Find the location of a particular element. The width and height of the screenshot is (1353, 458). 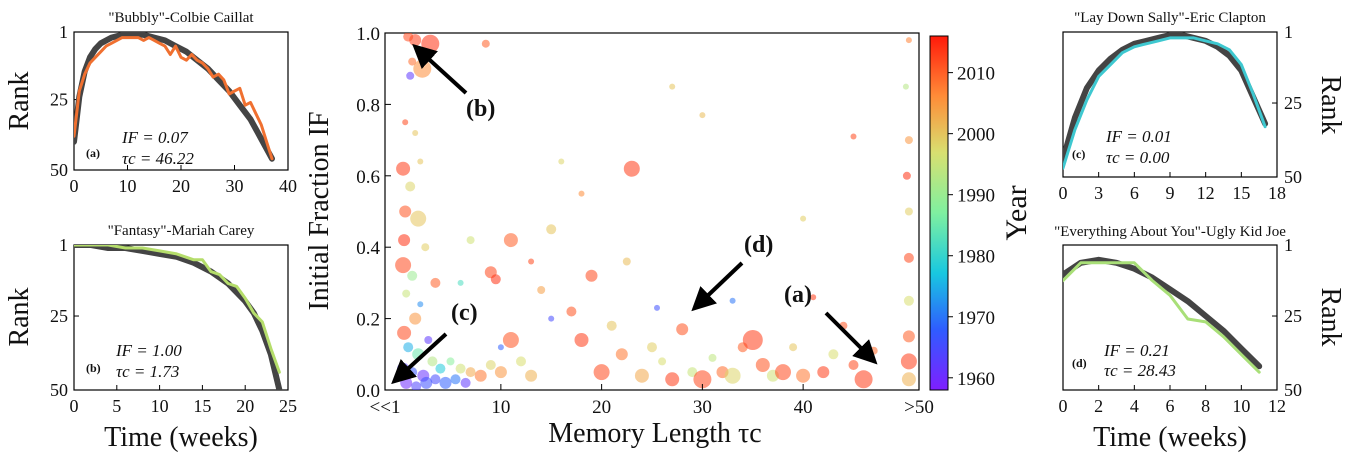

colorbar-tick-label: 1980 is located at coordinates (976, 257).